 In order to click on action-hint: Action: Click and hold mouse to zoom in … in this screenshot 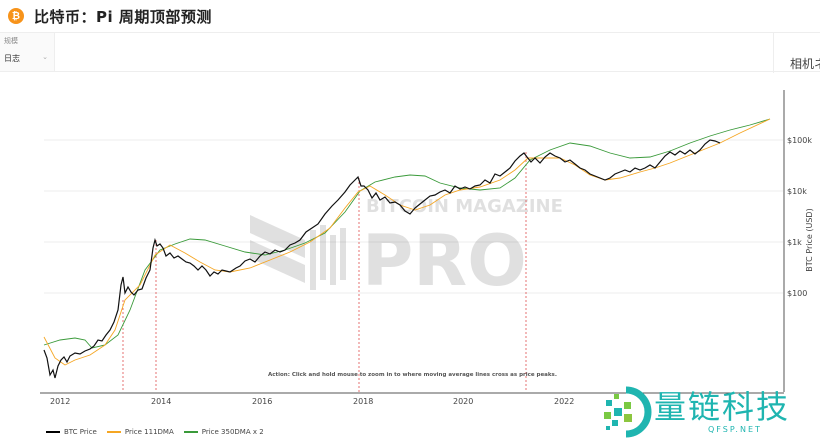, I will do `click(412, 375)`.